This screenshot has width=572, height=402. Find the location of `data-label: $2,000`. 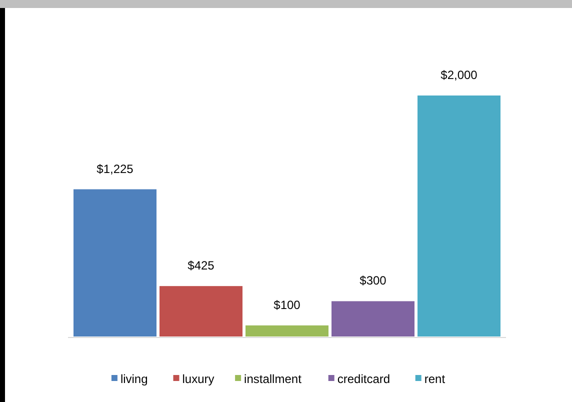

data-label: $2,000 is located at coordinates (459, 75).